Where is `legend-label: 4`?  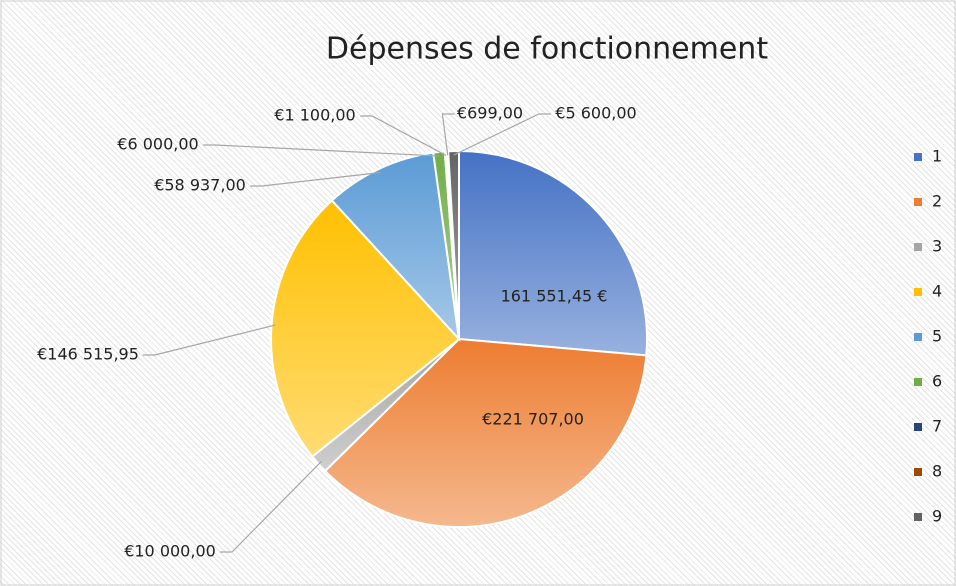
legend-label: 4 is located at coordinates (937, 291).